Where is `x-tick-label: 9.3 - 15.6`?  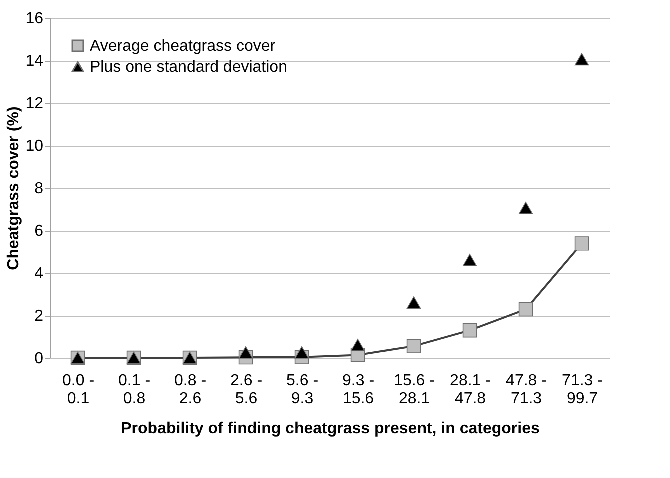
x-tick-label: 9.3 - 15.6 is located at coordinates (358, 390).